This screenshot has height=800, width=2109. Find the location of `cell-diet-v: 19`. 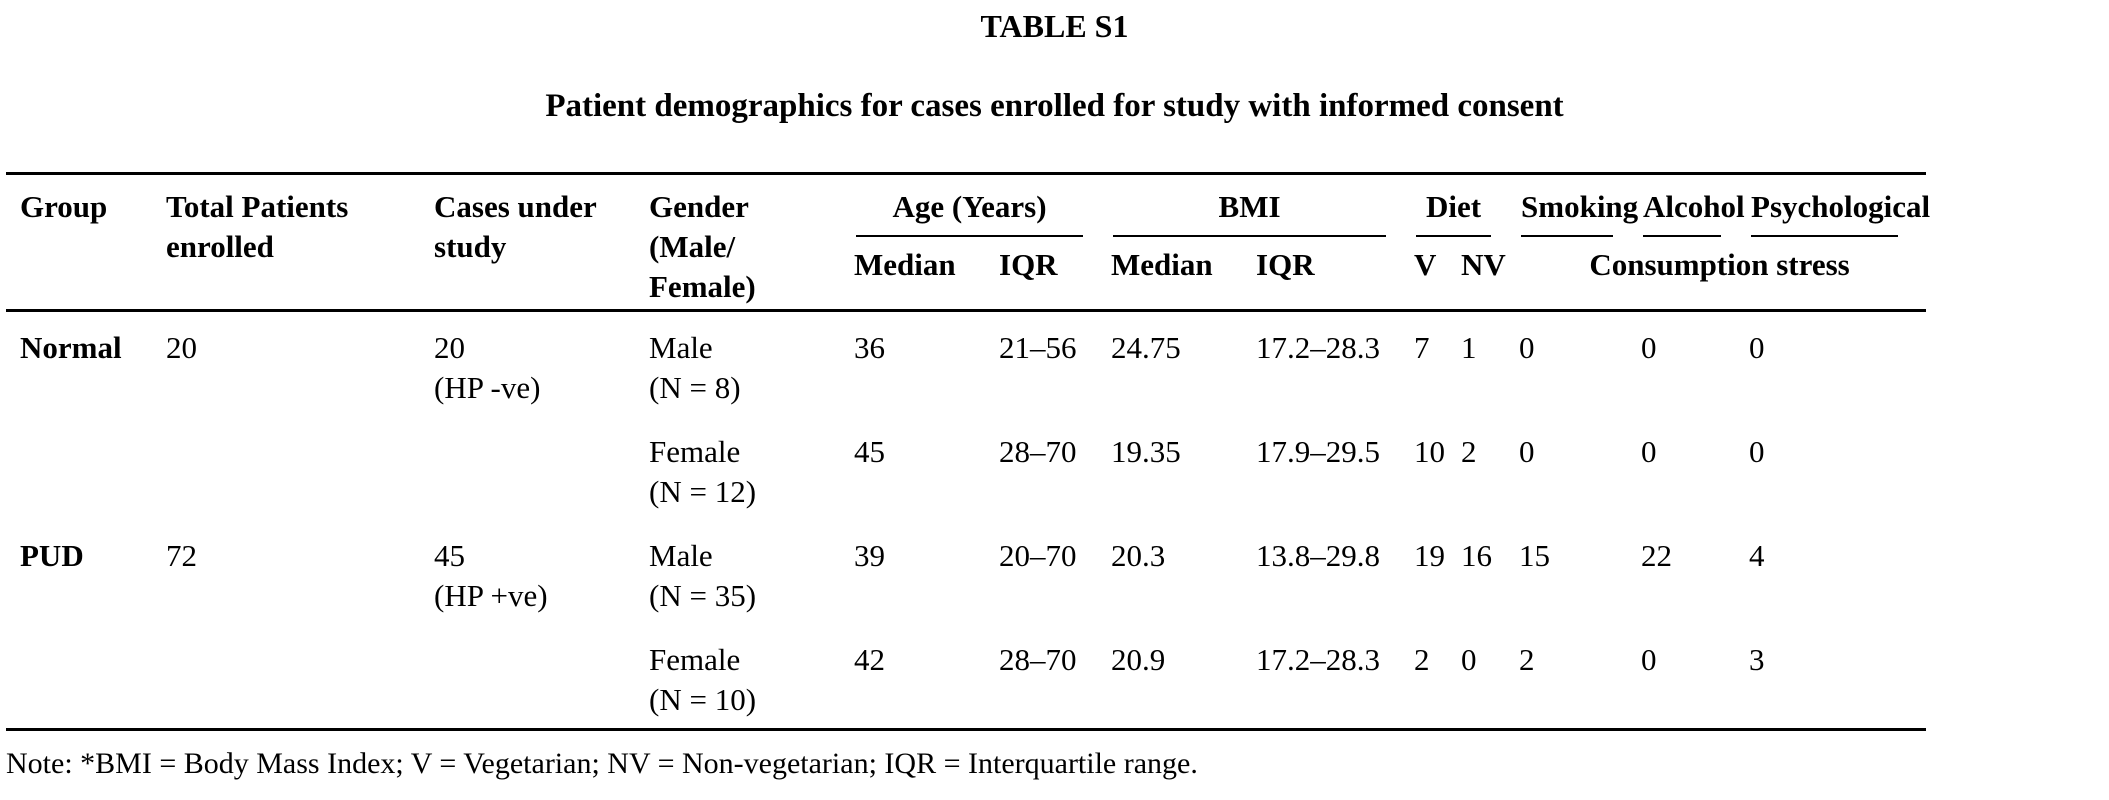

cell-diet-v: 19 is located at coordinates (1430, 555).